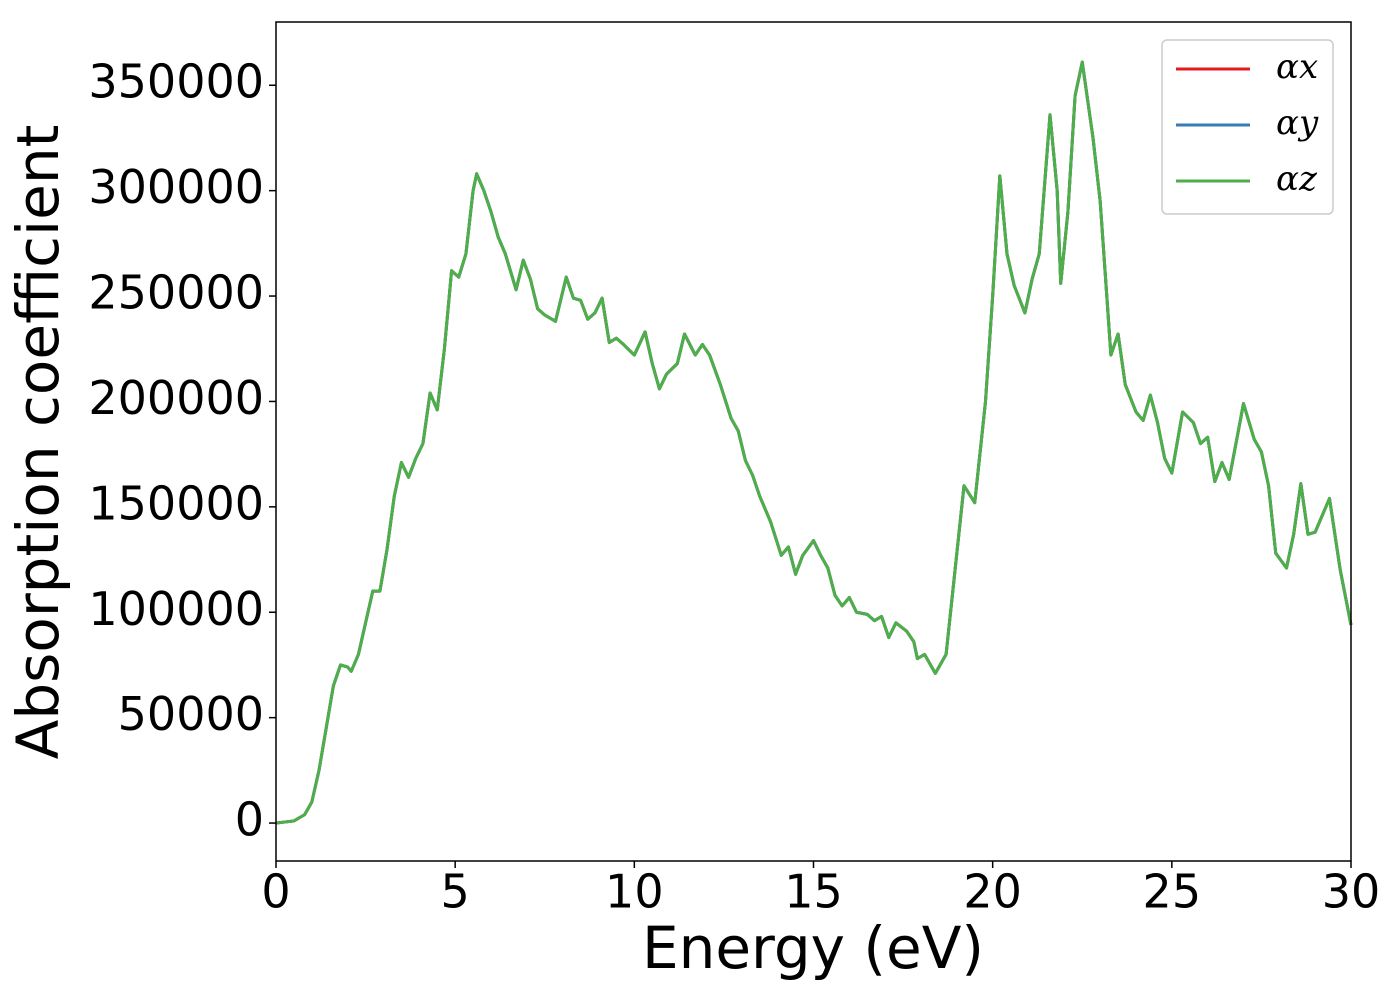 The image size is (1400, 1000). I want to click on y-tick-label: 200000, so click(176, 398).